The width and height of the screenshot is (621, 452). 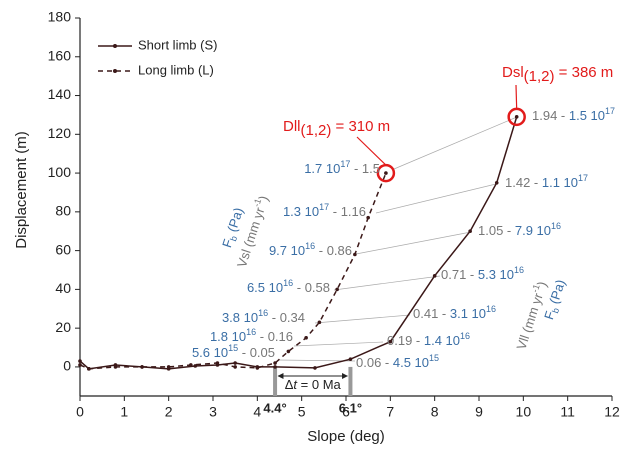 I want to click on long-limb-label-part: 9.7 10, so click(x=287, y=250).